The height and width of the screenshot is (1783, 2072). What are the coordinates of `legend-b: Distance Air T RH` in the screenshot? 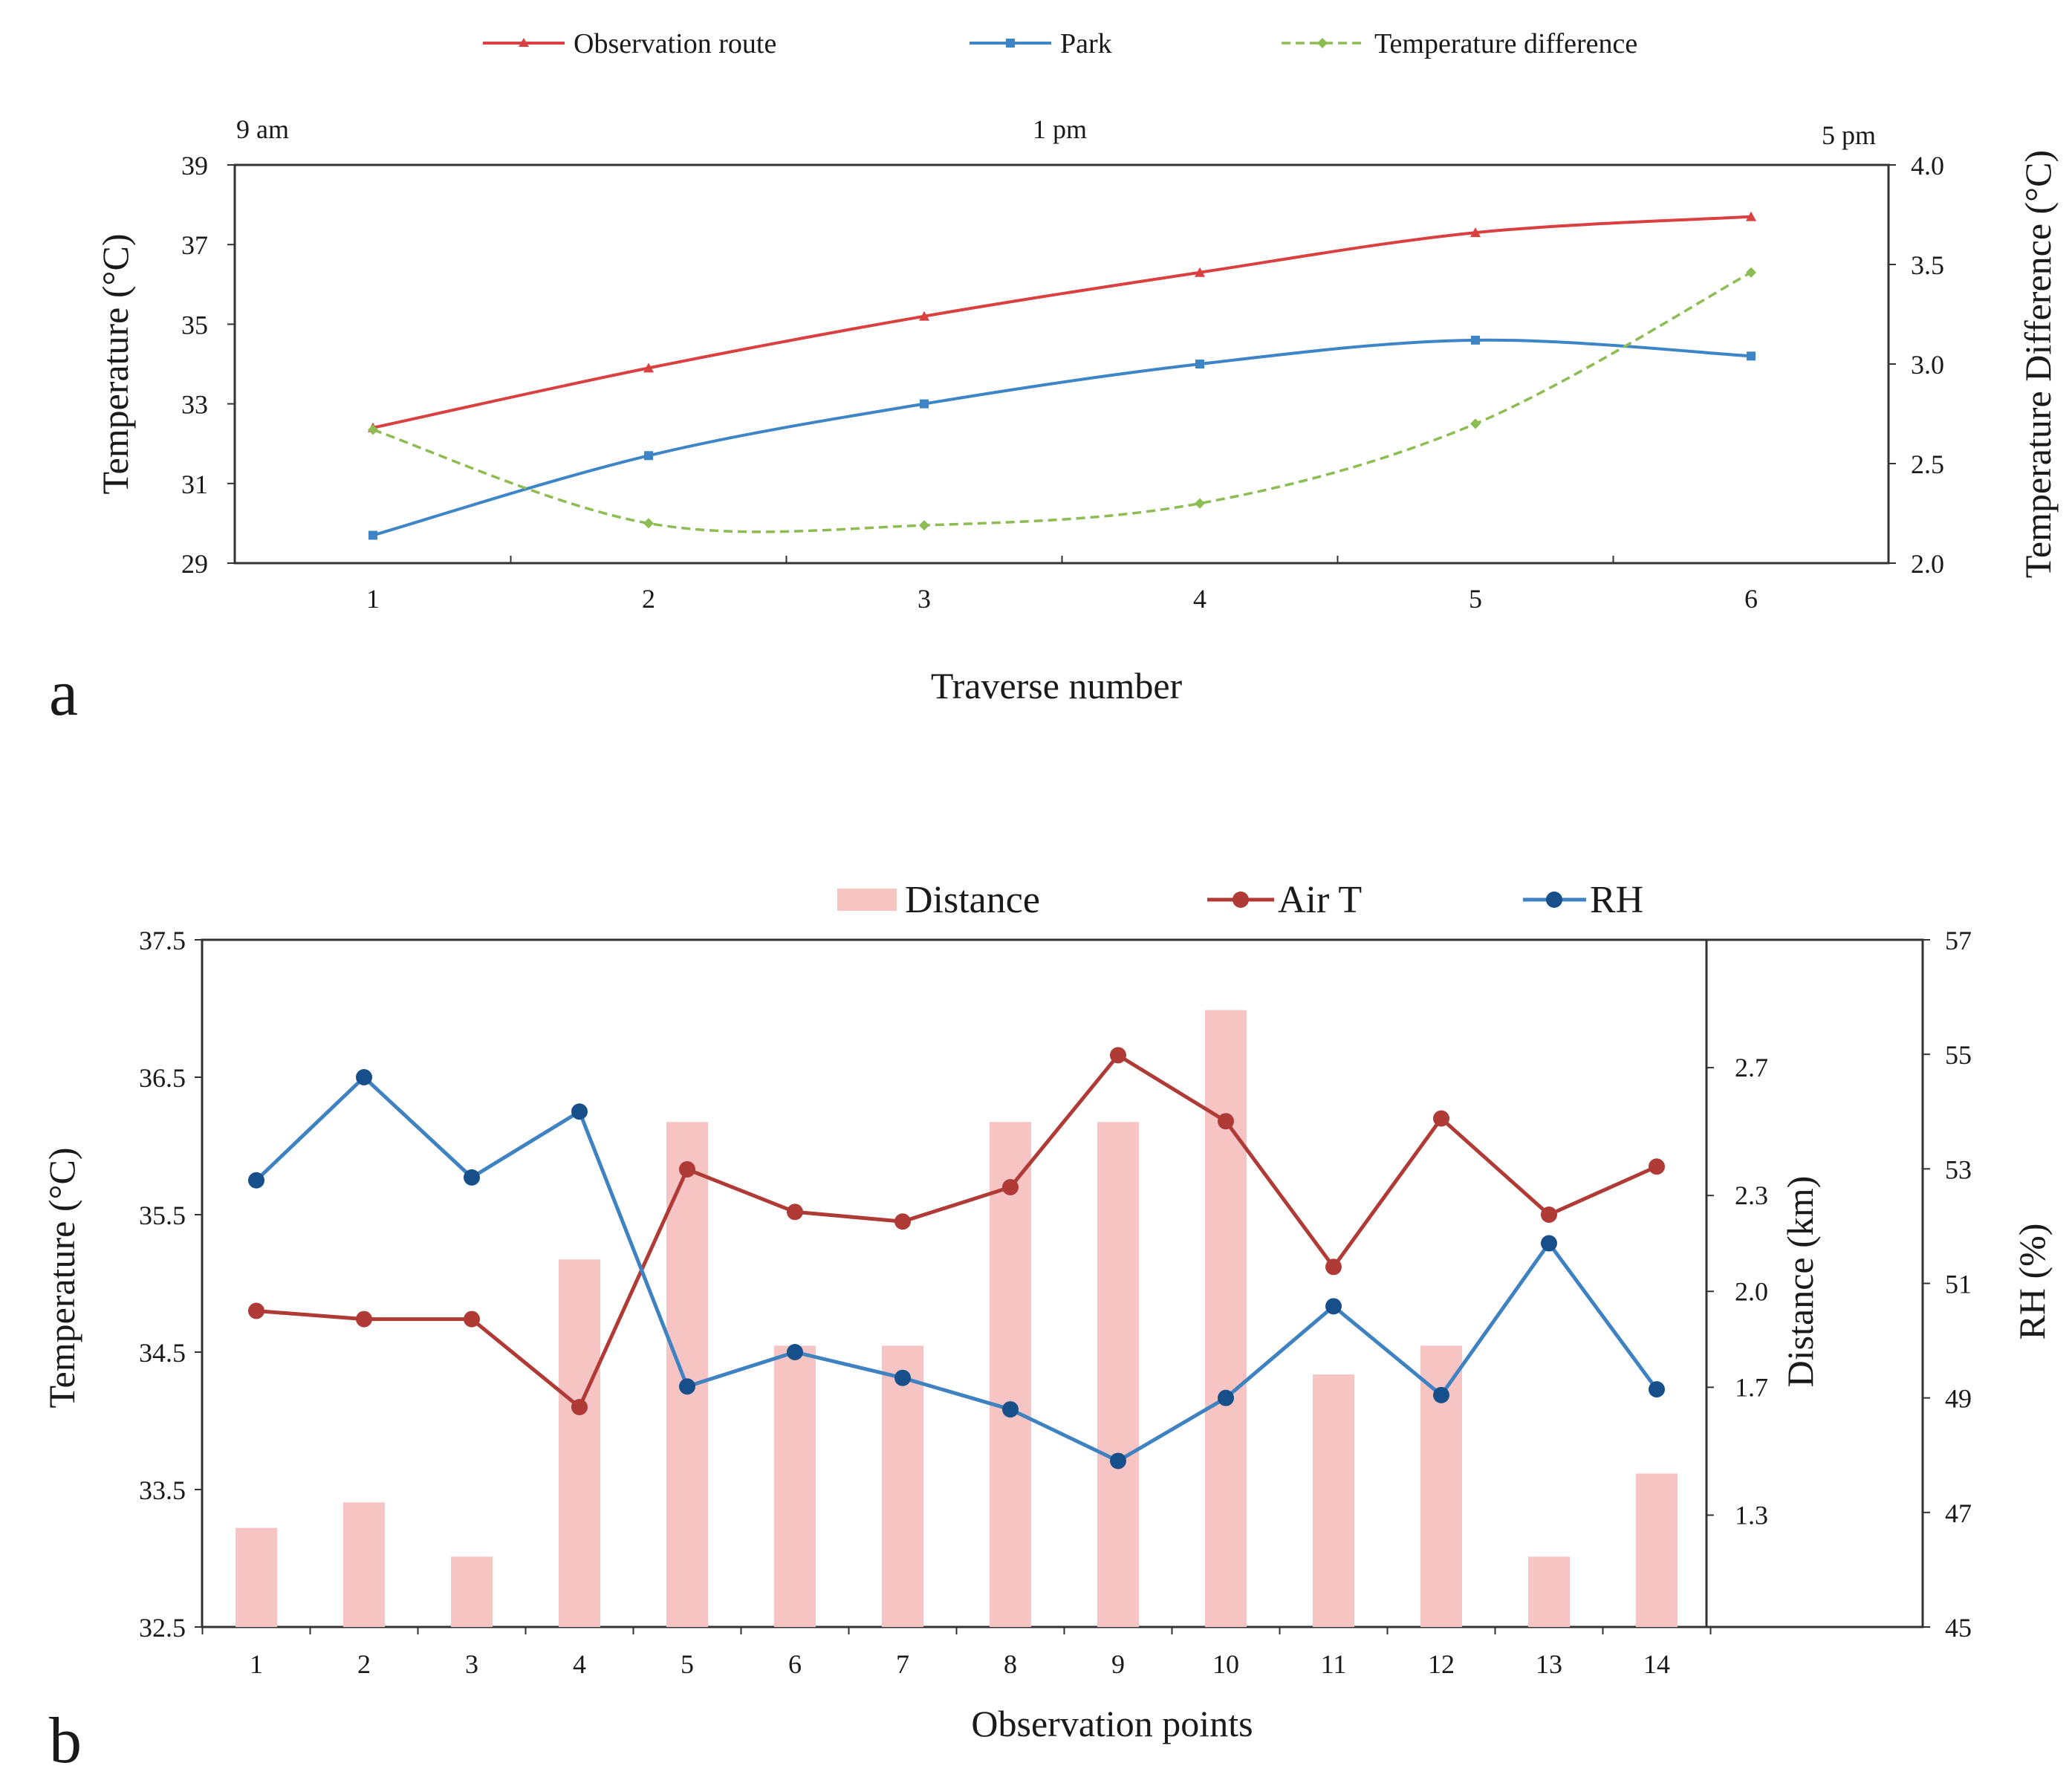 It's located at (1240, 900).